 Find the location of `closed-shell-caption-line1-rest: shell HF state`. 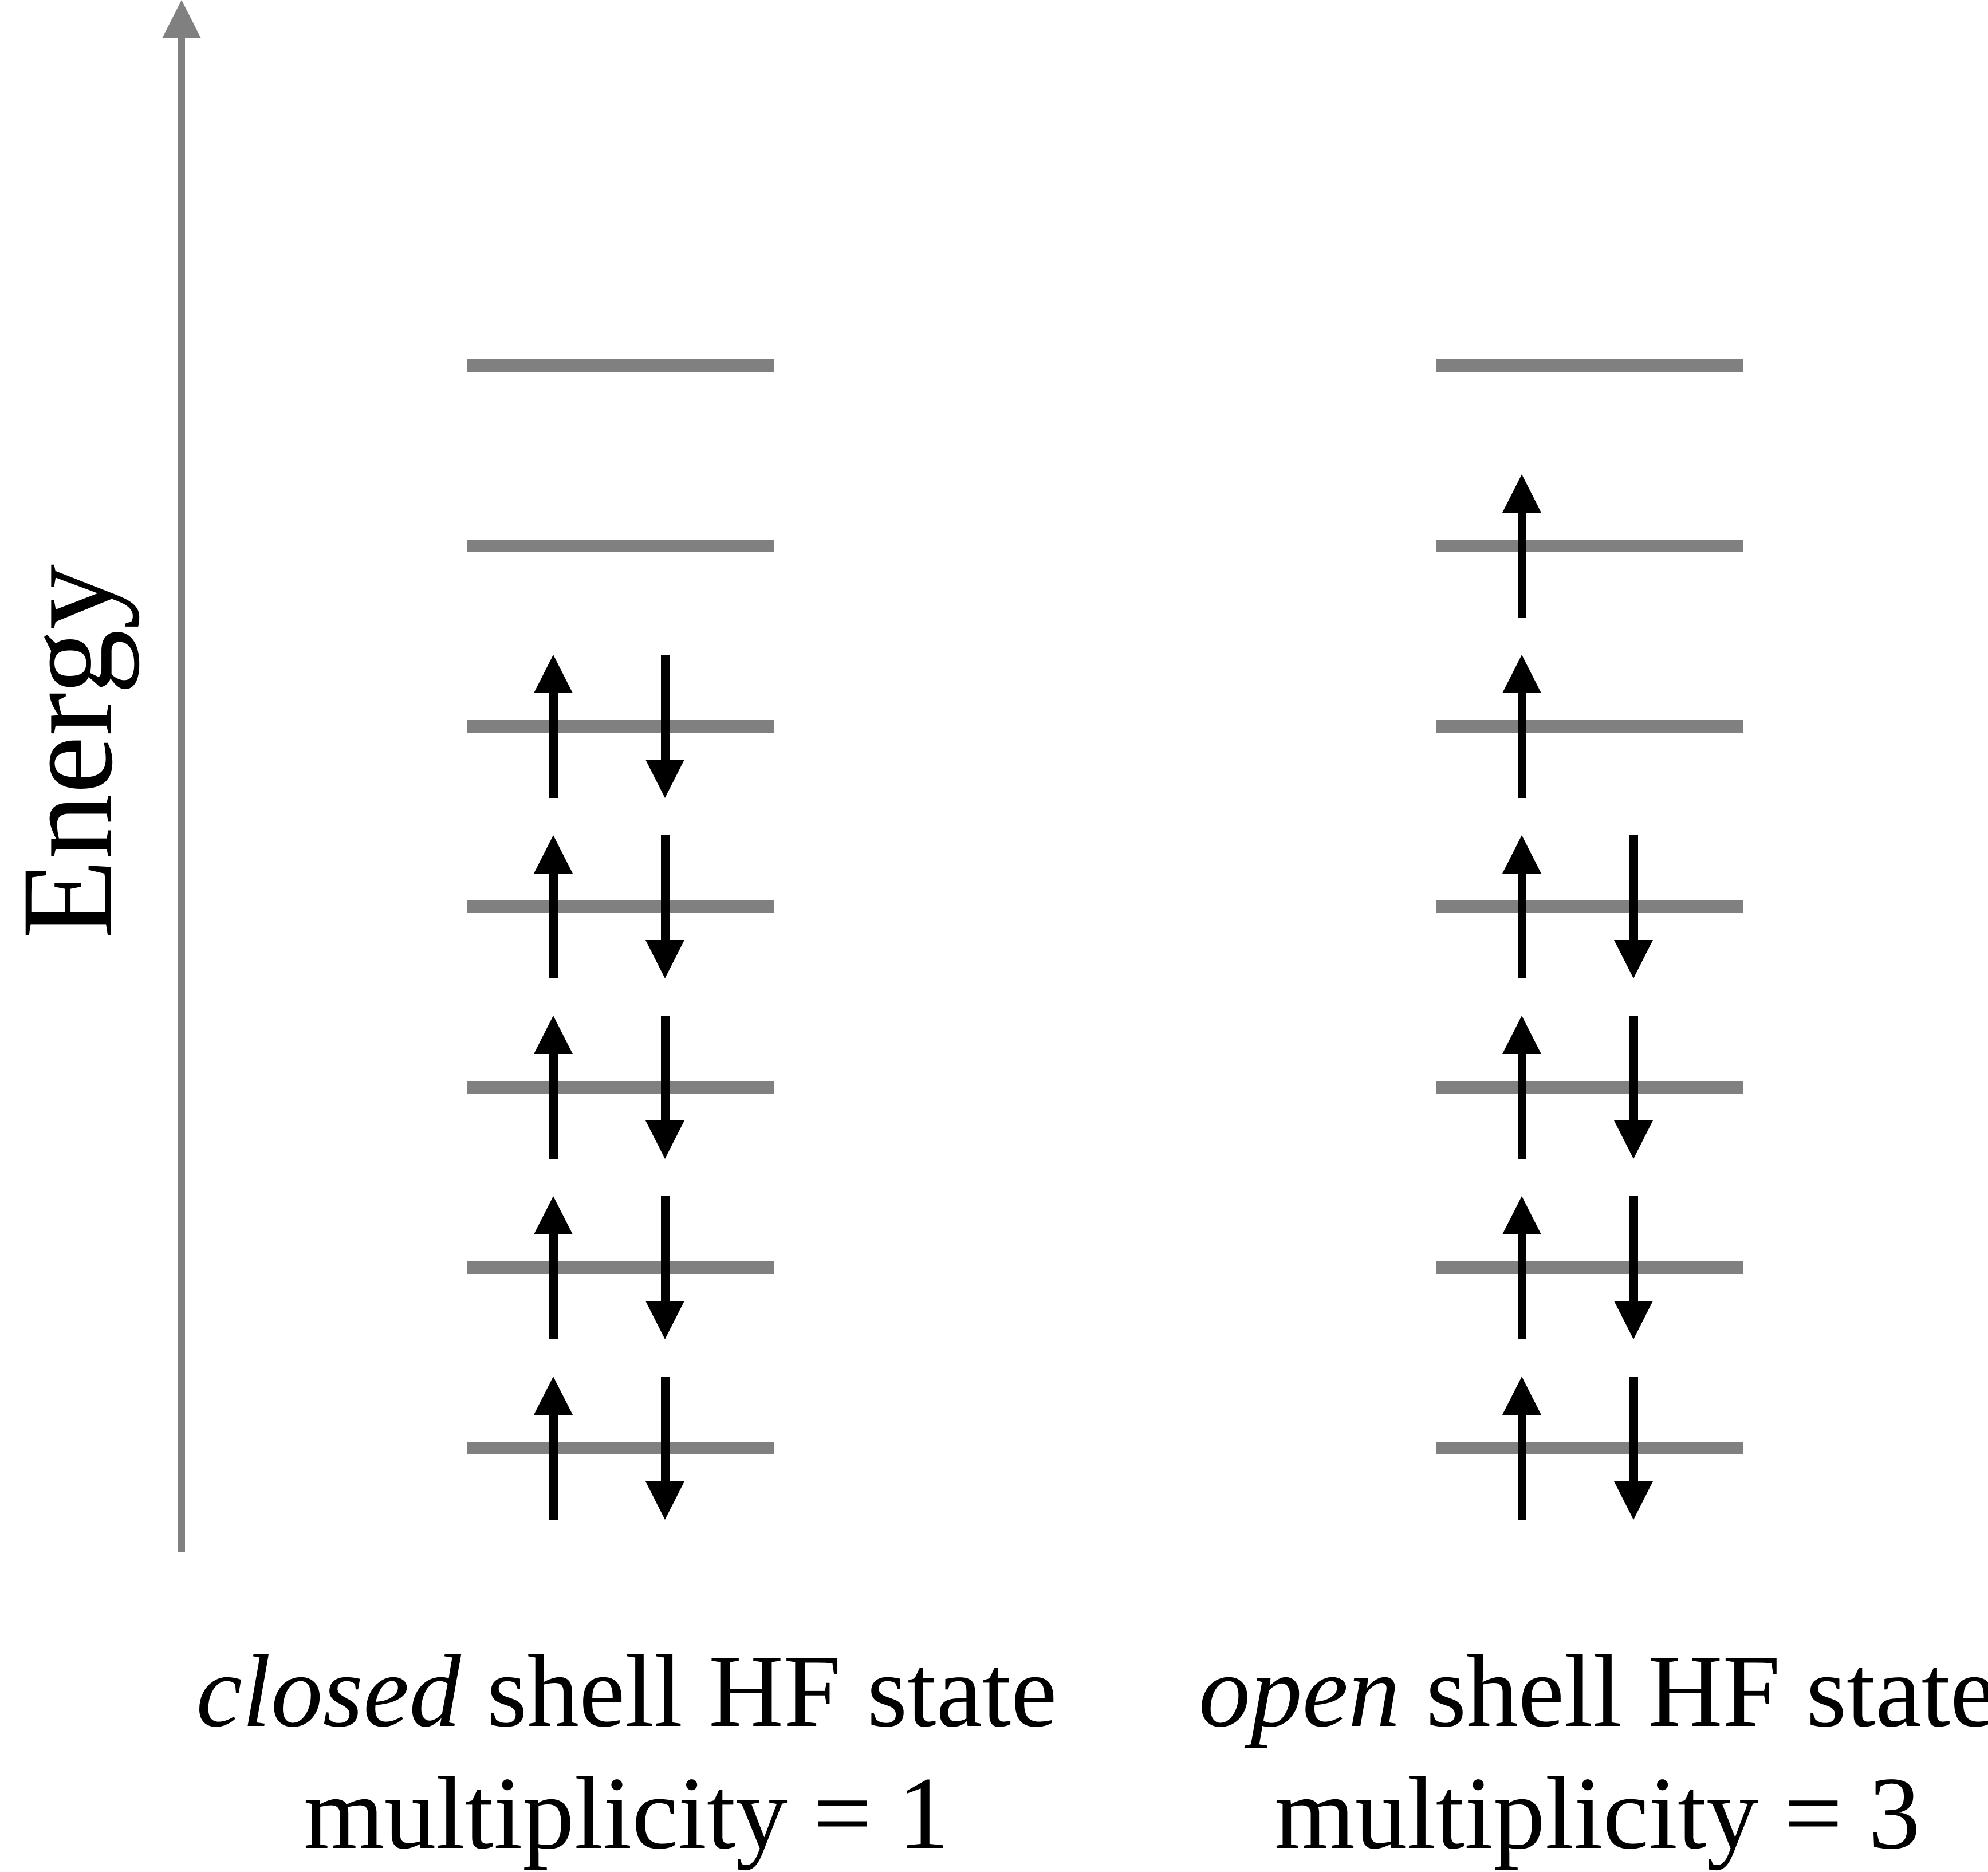

closed-shell-caption-line1-rest: shell HF state is located at coordinates (758, 1692).